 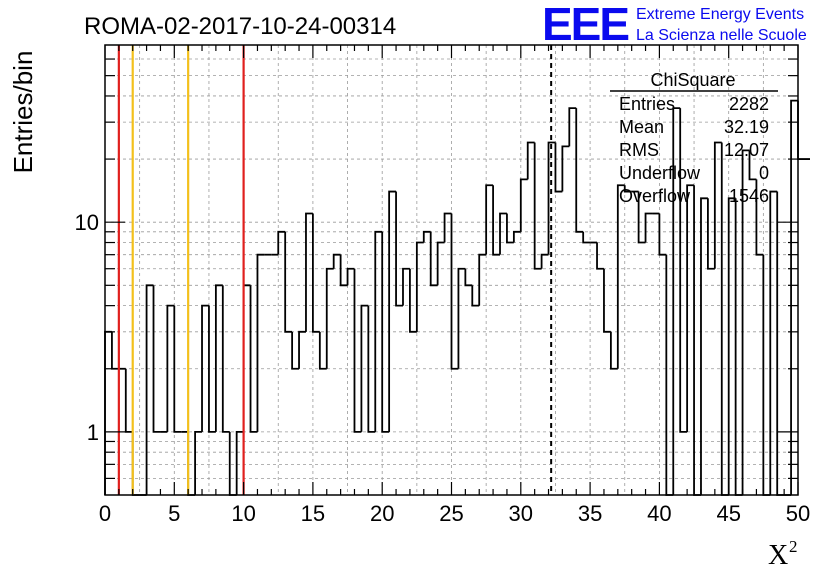 I want to click on x-tick-label: 10, so click(x=243, y=513).